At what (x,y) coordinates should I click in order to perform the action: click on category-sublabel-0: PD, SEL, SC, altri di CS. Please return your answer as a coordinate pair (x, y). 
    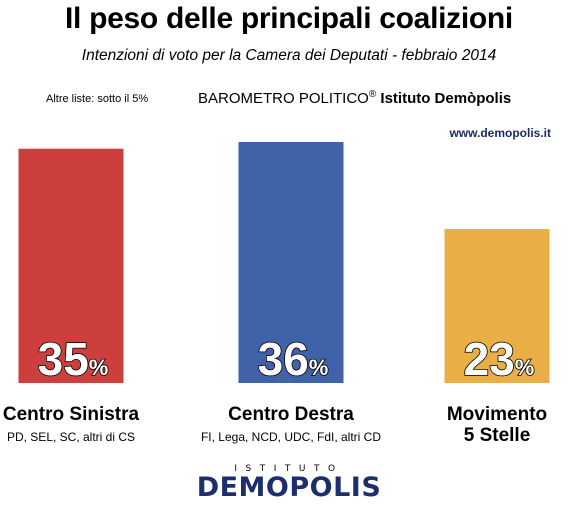
    Looking at the image, I should click on (71, 437).